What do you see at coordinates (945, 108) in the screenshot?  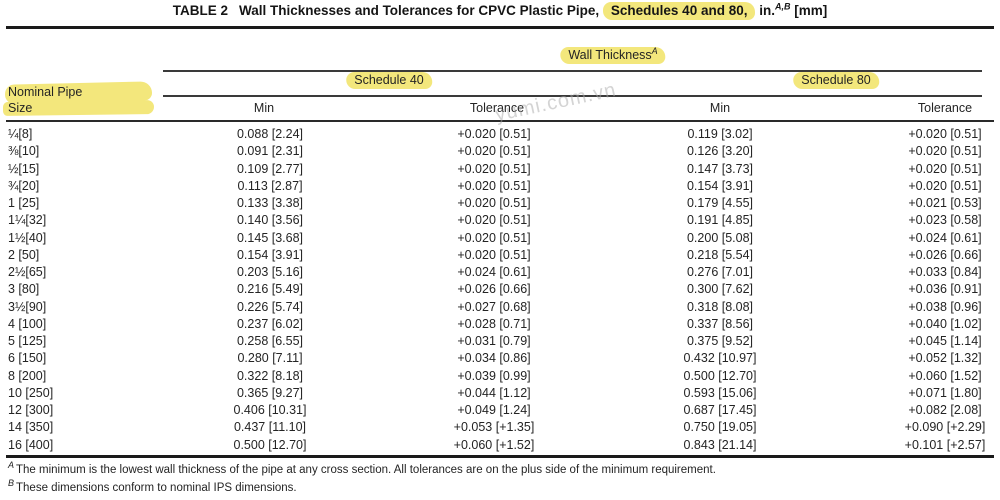 I see `column-header-sch80-tolerance: Tolerance` at bounding box center [945, 108].